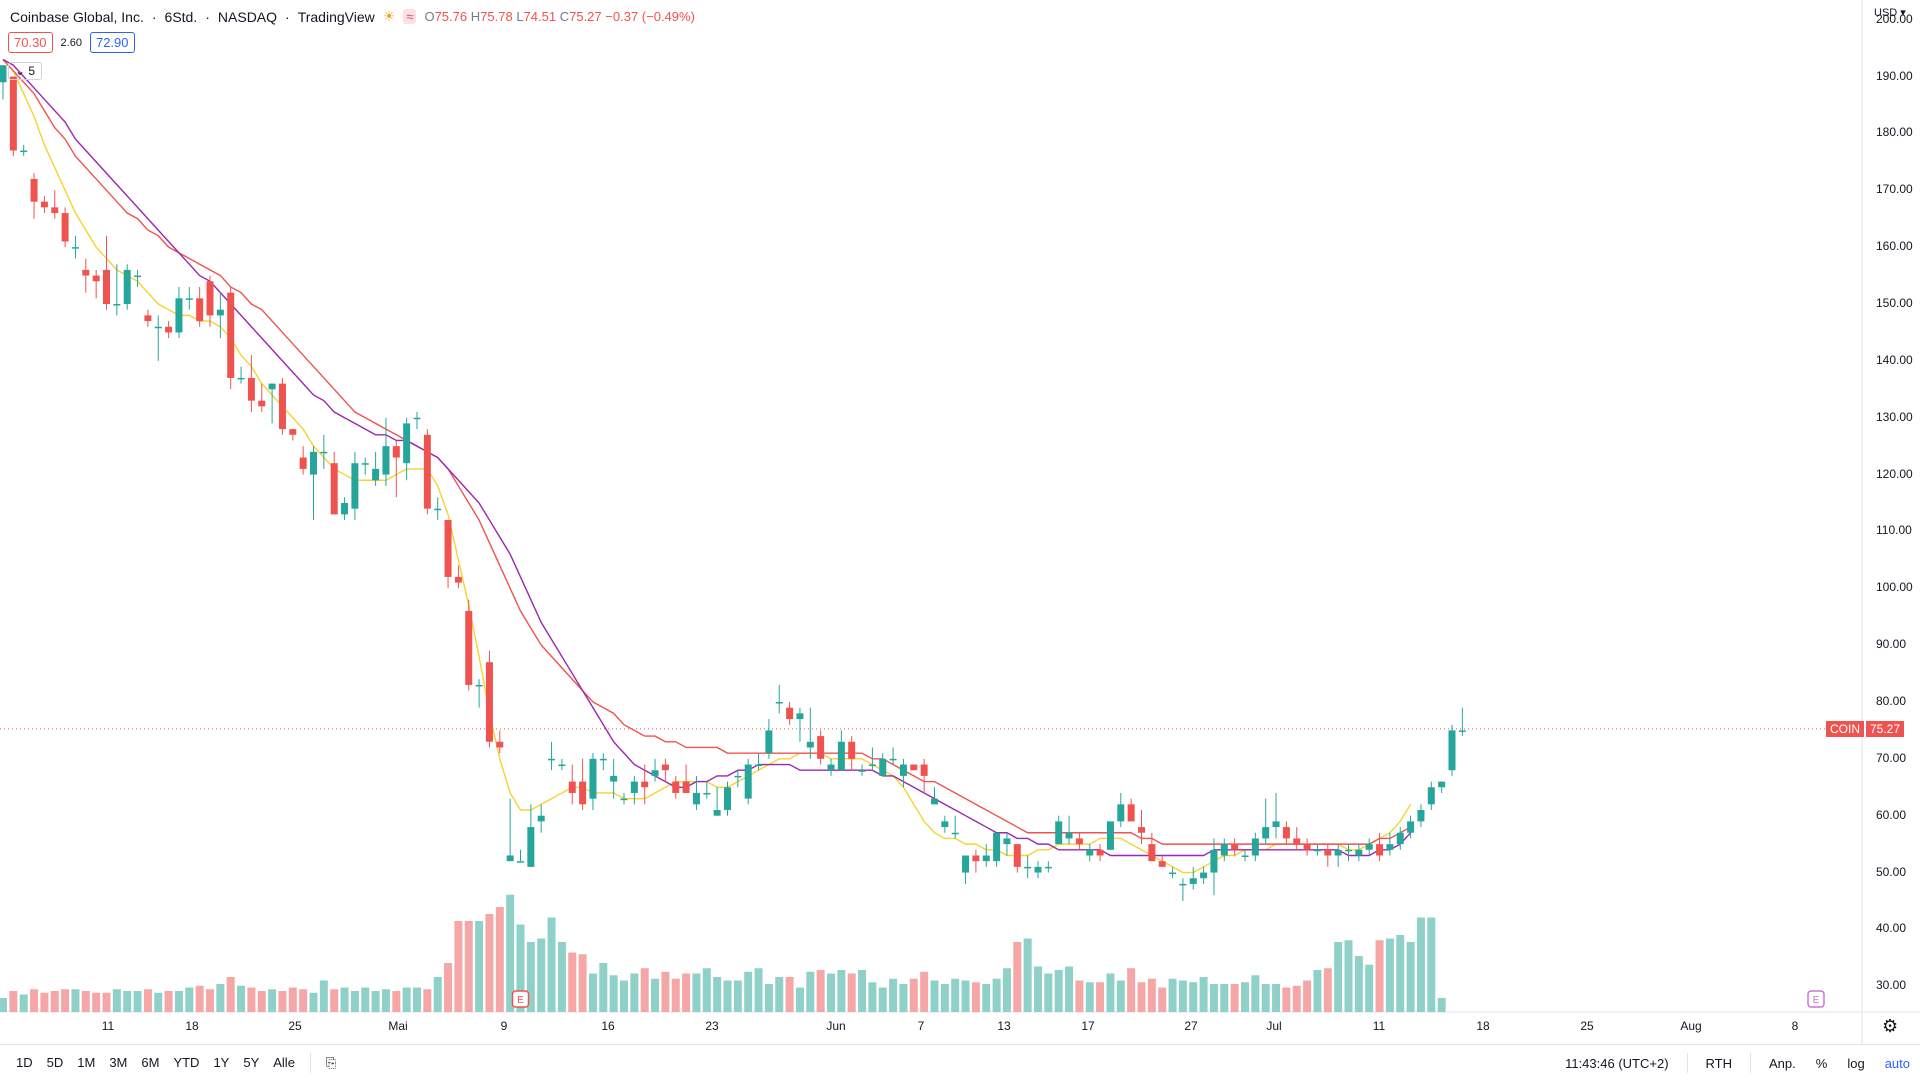 Image resolution: width=1920 pixels, height=1081 pixels. Describe the element at coordinates (1890, 13) in the screenshot. I see `currency-selector: USD ▾` at that location.